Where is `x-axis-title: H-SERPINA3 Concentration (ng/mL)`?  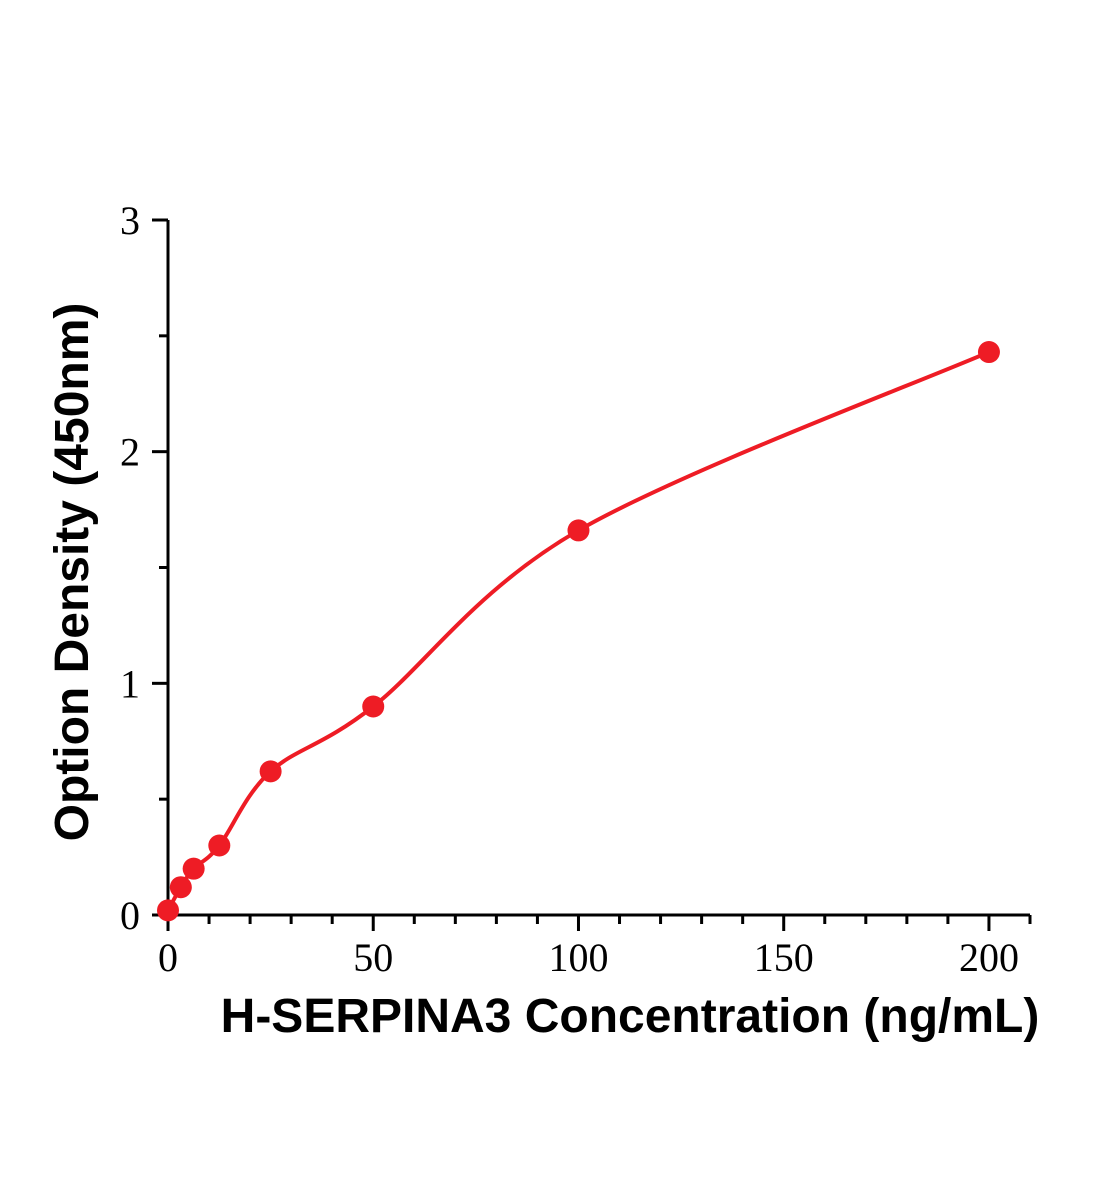
x-axis-title: H-SERPINA3 Concentration (ng/mL) is located at coordinates (630, 1016).